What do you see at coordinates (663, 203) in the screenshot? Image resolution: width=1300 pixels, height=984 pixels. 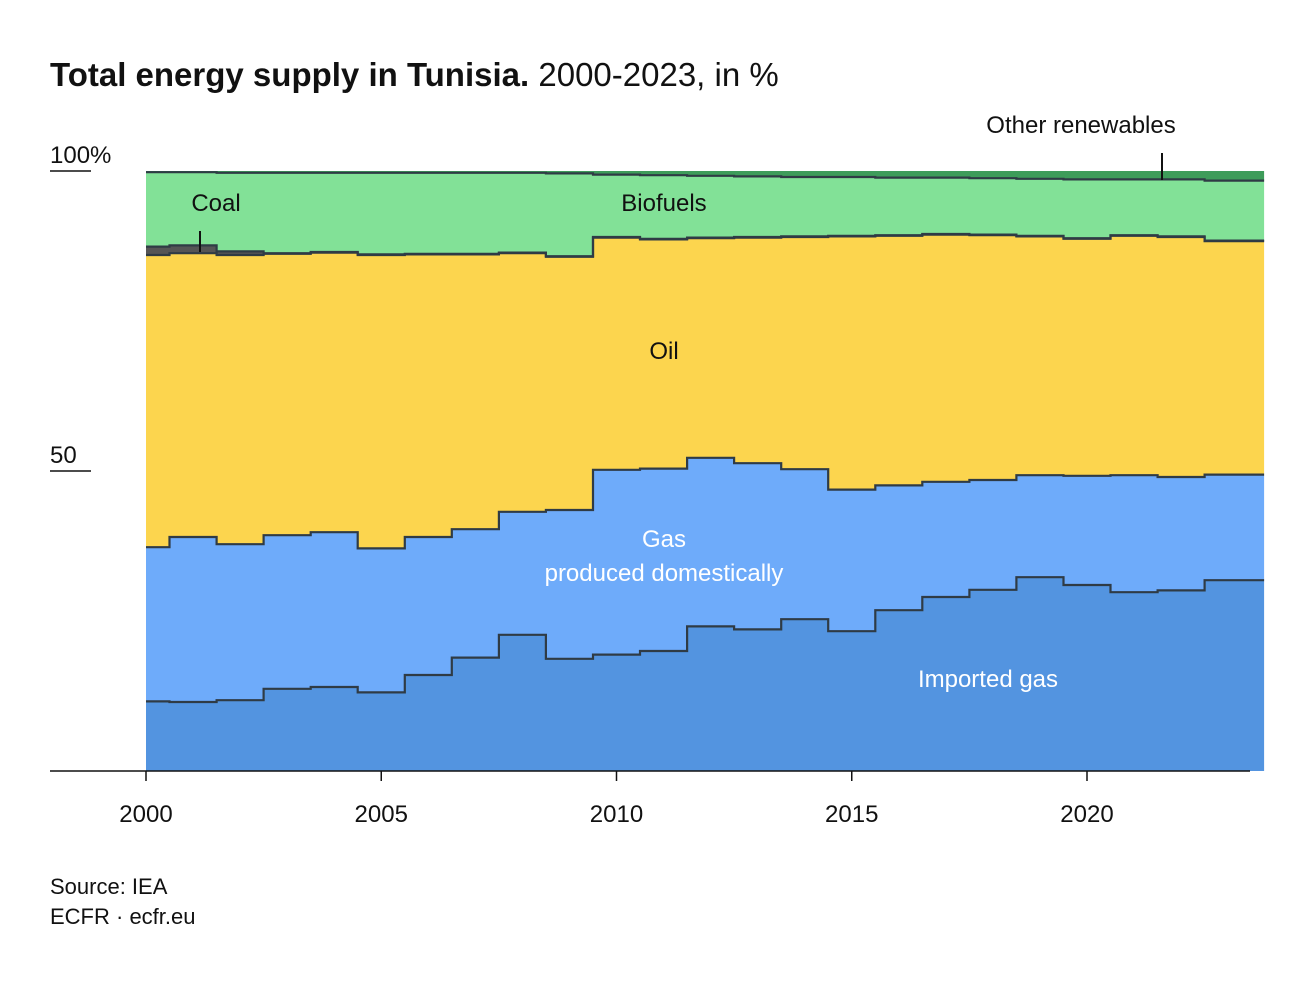 I see `label-biofuels: Biofuels` at bounding box center [663, 203].